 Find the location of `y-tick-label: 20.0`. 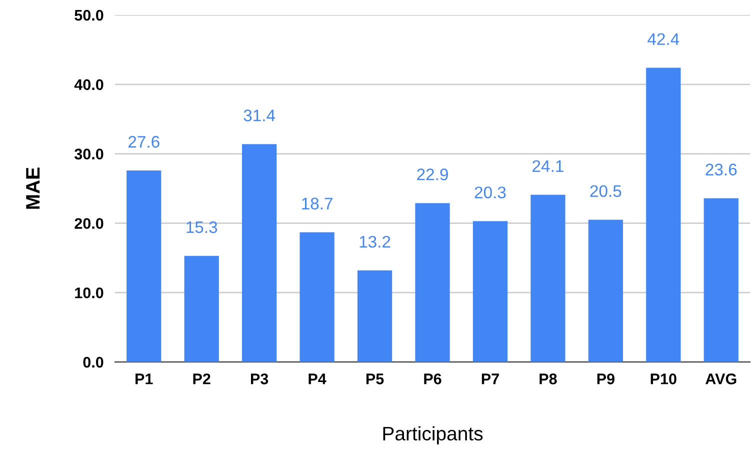

y-tick-label: 20.0 is located at coordinates (89, 223).